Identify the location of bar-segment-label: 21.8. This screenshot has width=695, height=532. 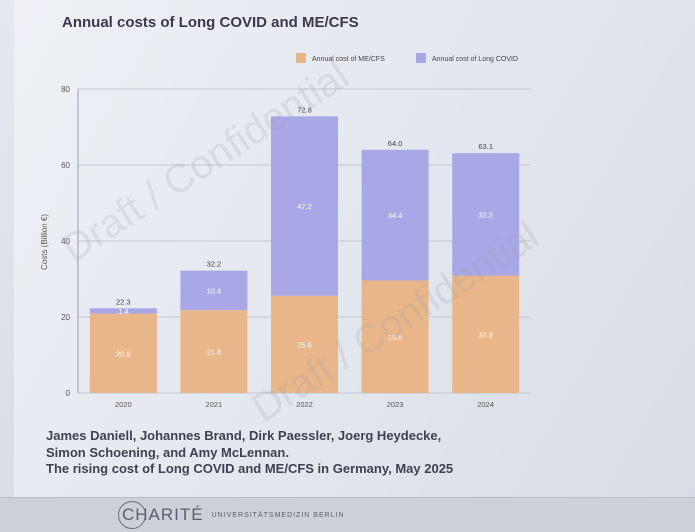
(214, 352).